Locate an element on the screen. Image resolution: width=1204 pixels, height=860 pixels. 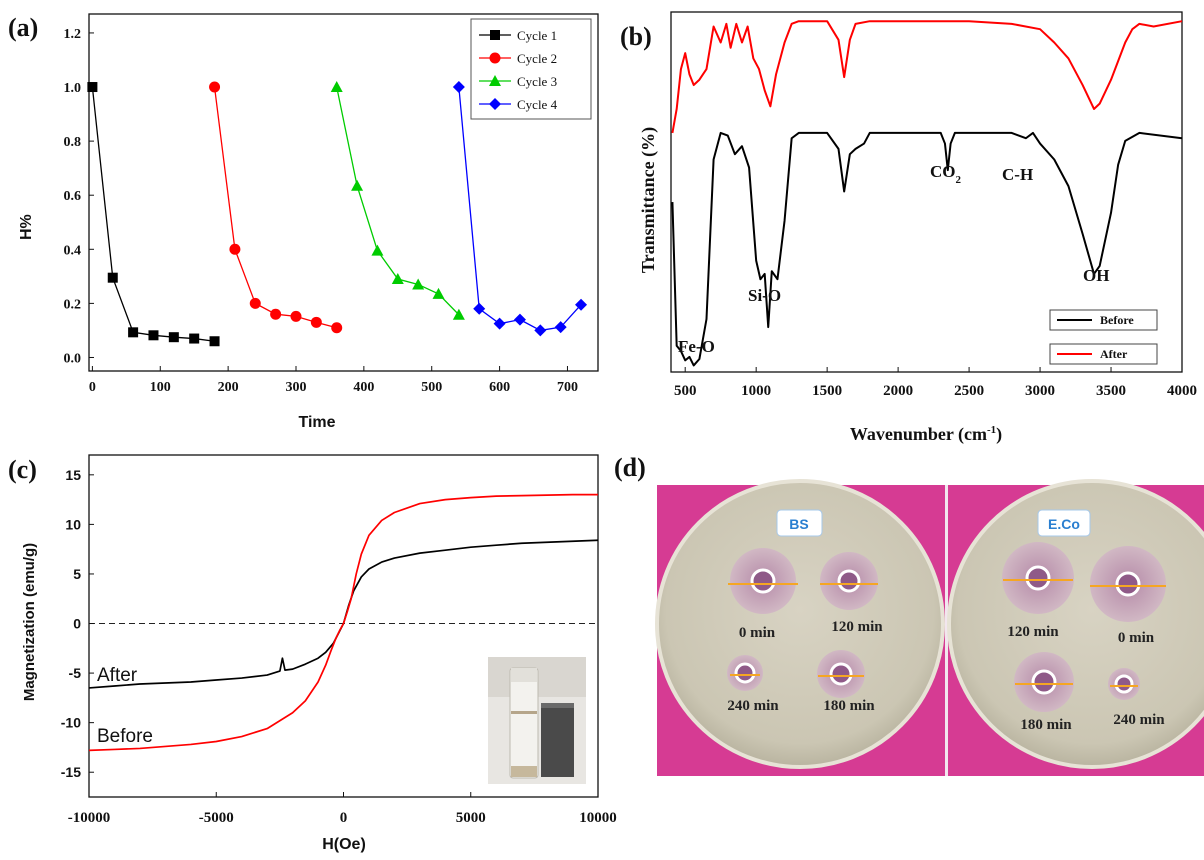
x-tick-label: 3000 is located at coordinates (1040, 391).